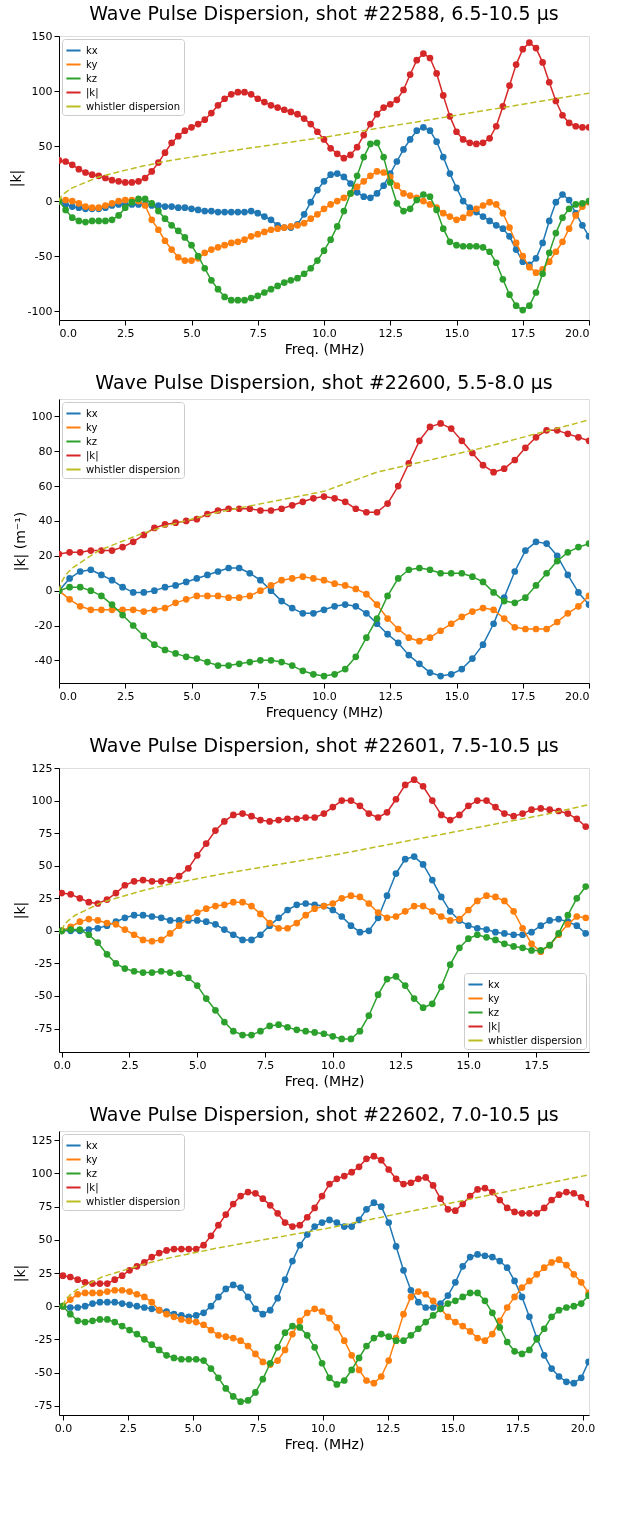  I want to click on chart-title: Wave Pulse Dispersion, shot #22602, 7.0-10.5 μs, so click(324, 1114).